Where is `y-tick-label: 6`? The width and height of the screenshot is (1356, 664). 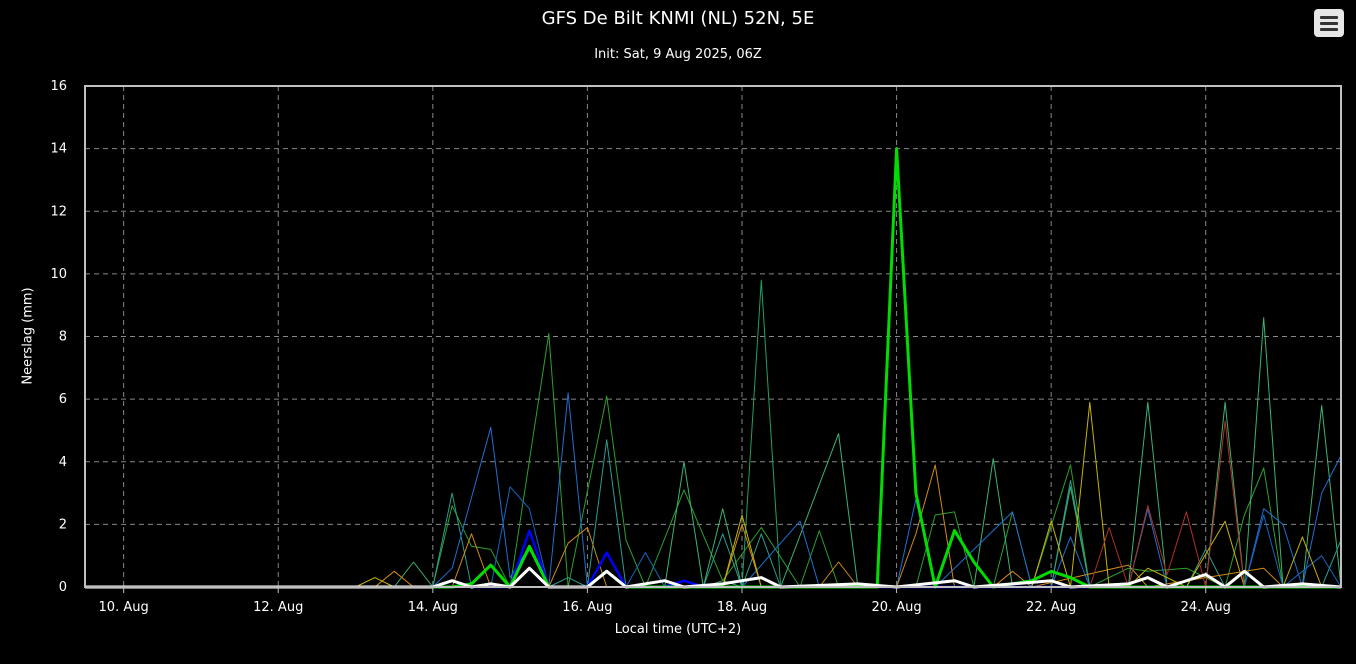
y-tick-label: 6 is located at coordinates (63, 399).